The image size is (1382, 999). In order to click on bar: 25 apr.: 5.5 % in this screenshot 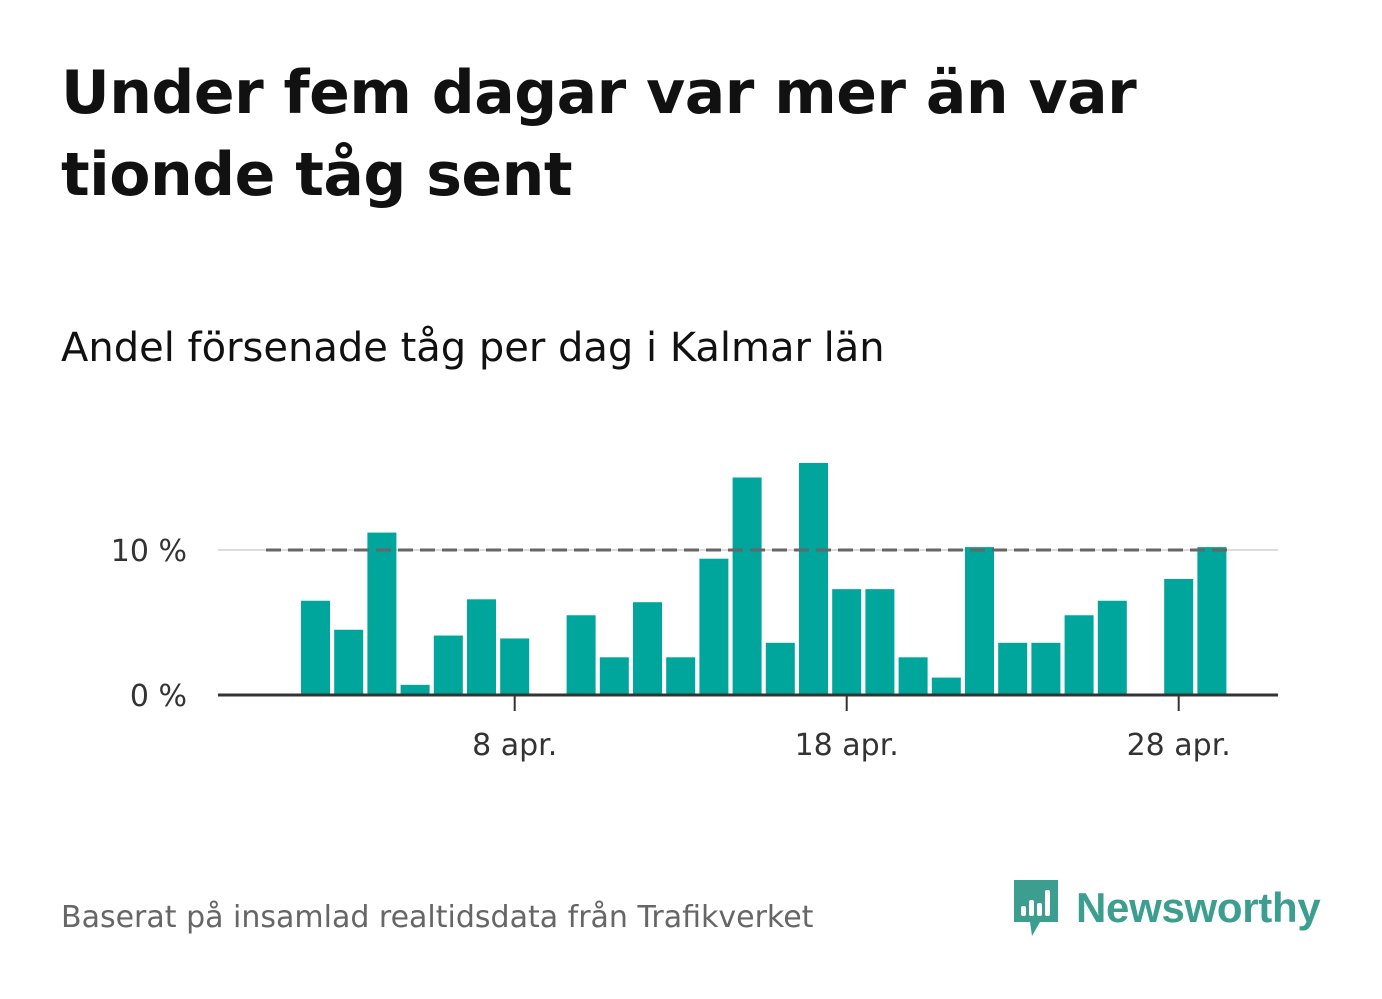, I will do `click(1079, 655)`.